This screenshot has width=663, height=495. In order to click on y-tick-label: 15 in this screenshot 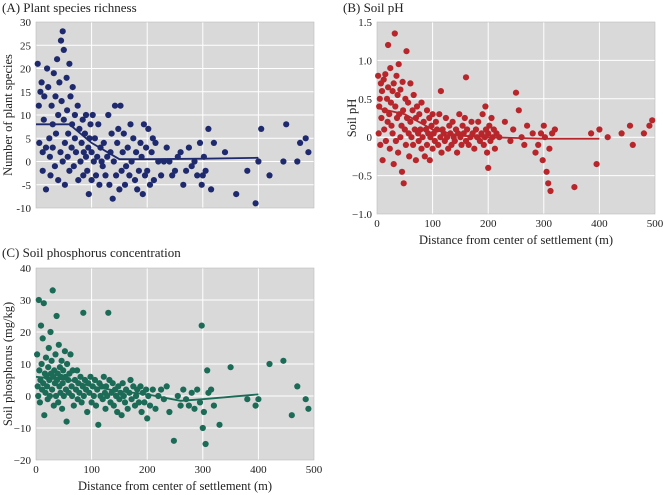, I will do `click(26, 93)`.